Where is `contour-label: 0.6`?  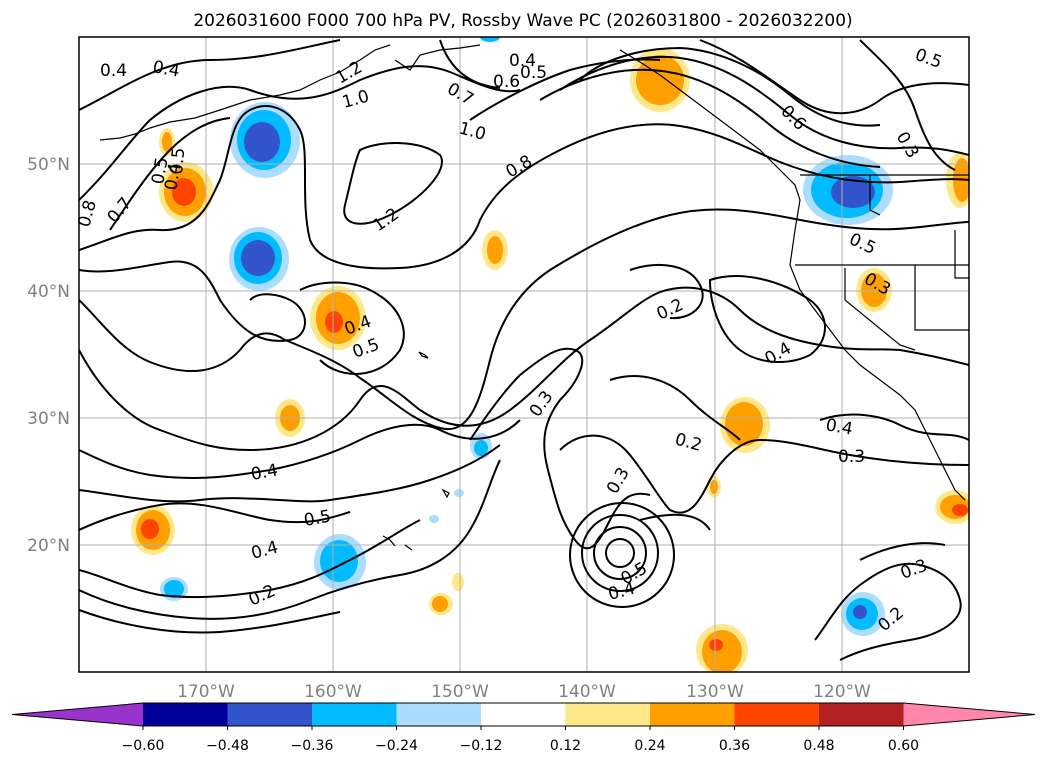 contour-label: 0.6 is located at coordinates (506, 82).